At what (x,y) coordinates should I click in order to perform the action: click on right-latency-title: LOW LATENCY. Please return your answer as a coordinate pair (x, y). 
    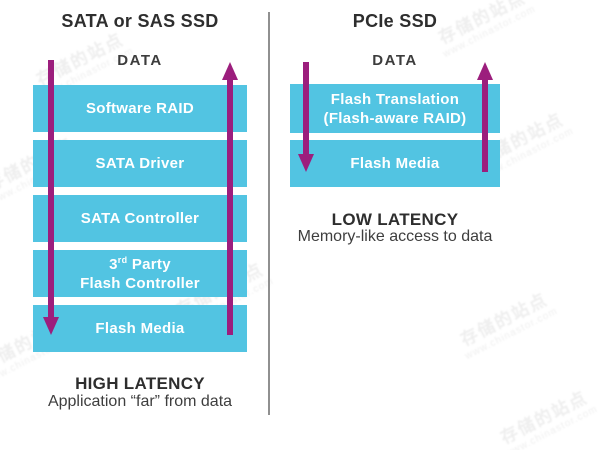
    Looking at the image, I should click on (395, 219).